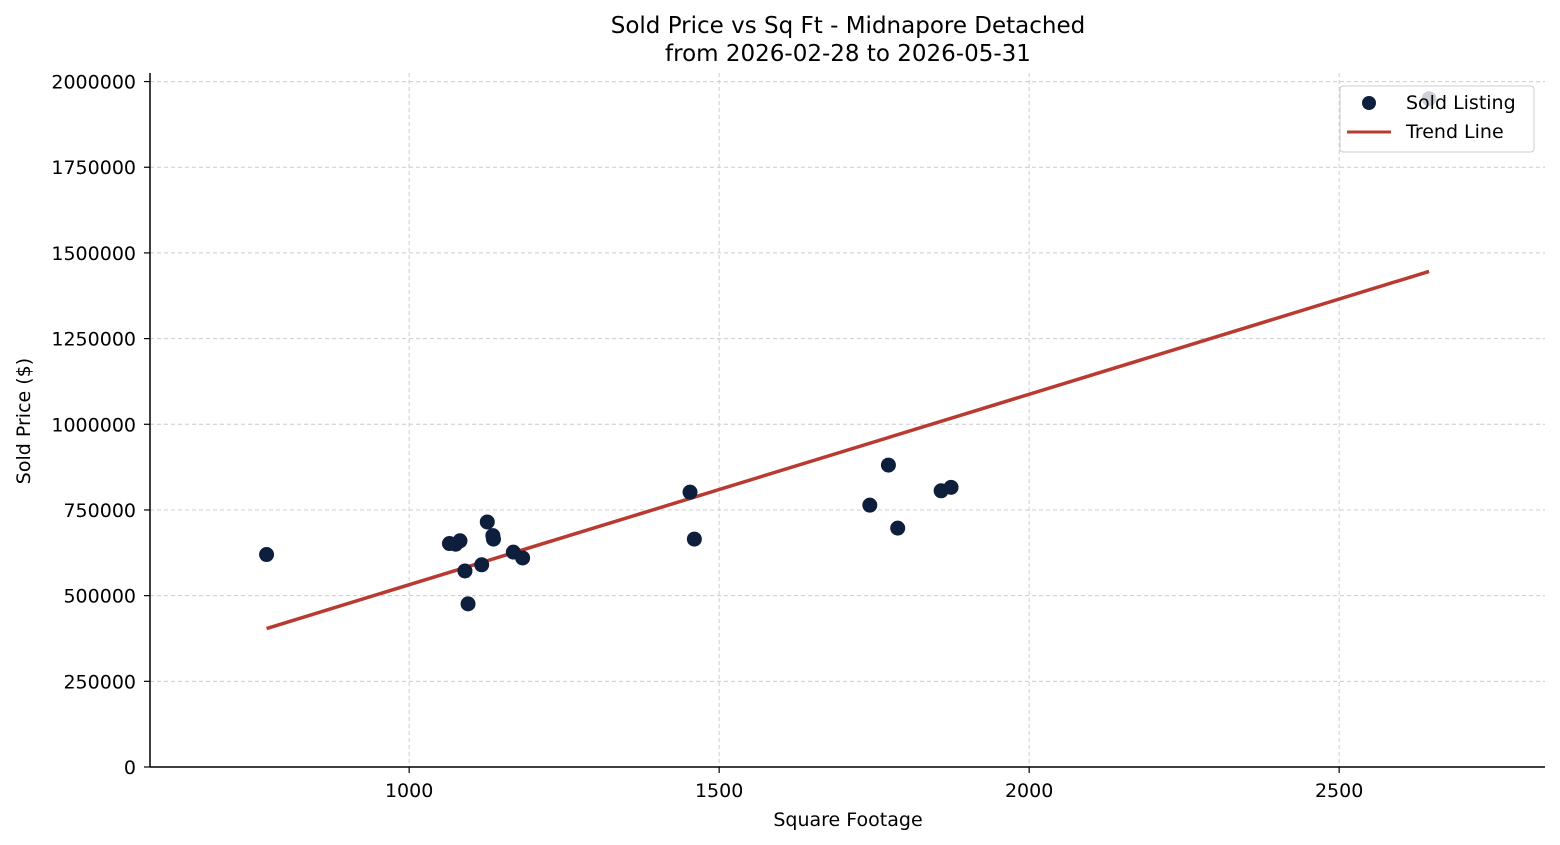 The height and width of the screenshot is (845, 1560). I want to click on chart-subtitle: from 2026-02-28 to 2026-05-31, so click(848, 54).